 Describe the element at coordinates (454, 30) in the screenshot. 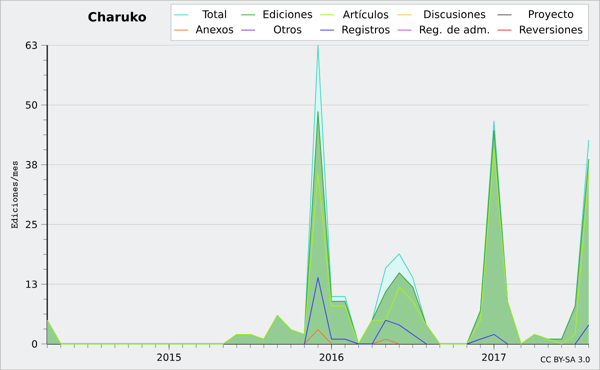

I see `legend-label: Reg. de adm.` at that location.